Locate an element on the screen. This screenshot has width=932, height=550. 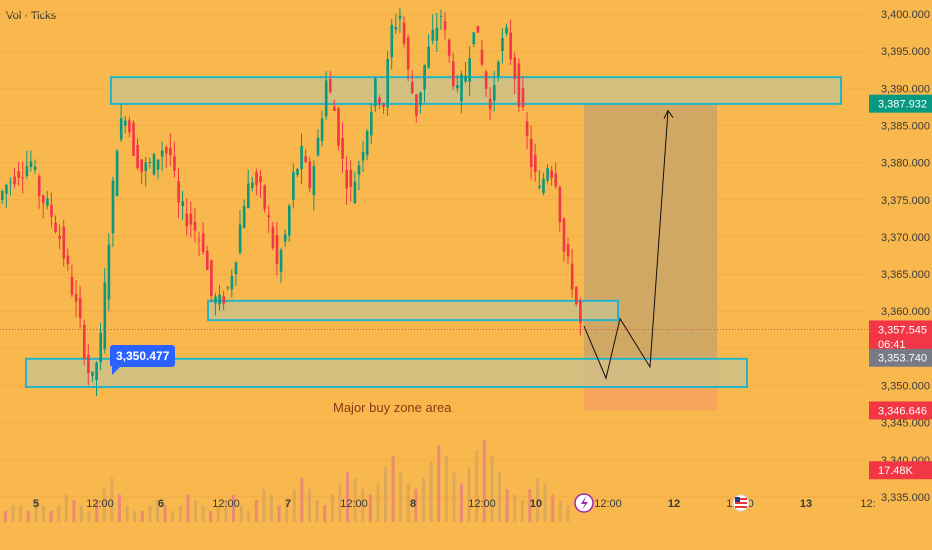
indicator-label: Vol · Ticks is located at coordinates (31, 16).